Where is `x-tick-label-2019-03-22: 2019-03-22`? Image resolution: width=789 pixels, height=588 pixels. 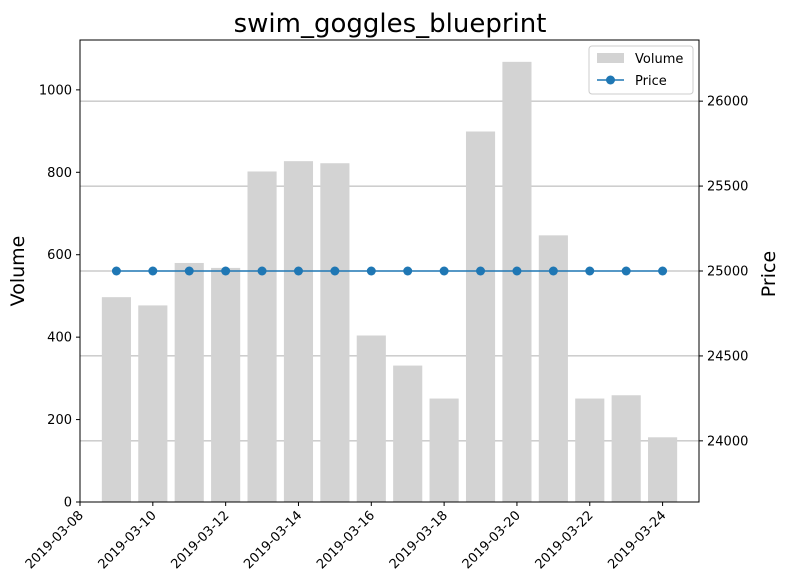 x-tick-label-2019-03-22: 2019-03-22 is located at coordinates (565, 540).